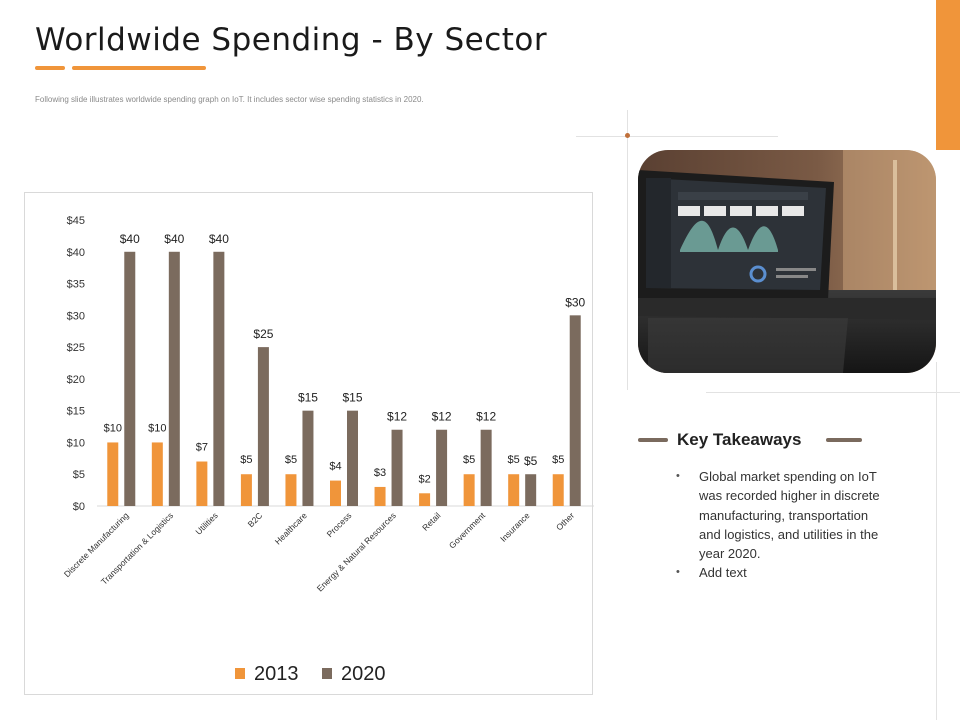 The image size is (960, 720). Describe the element at coordinates (79, 507) in the screenshot. I see `y-tick-label: $0` at that location.